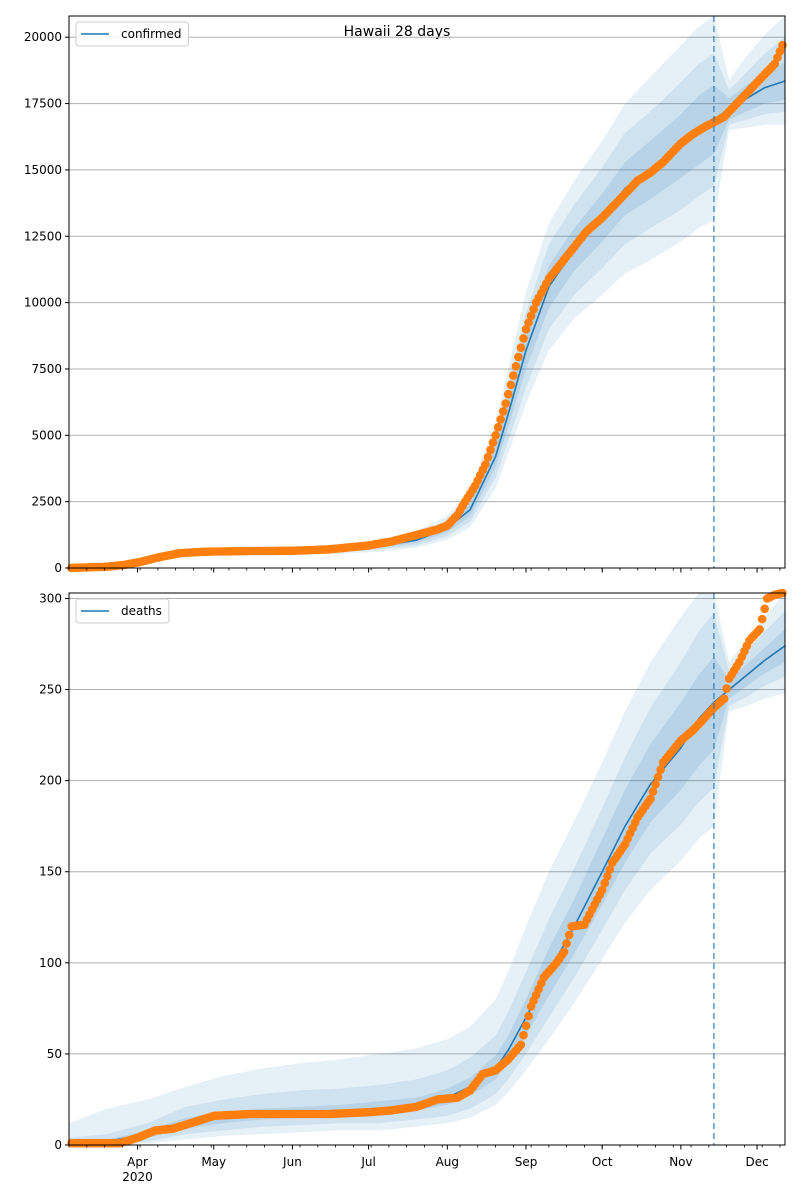  Describe the element at coordinates (137, 1162) in the screenshot. I see `x-tick-label: Apr` at that location.